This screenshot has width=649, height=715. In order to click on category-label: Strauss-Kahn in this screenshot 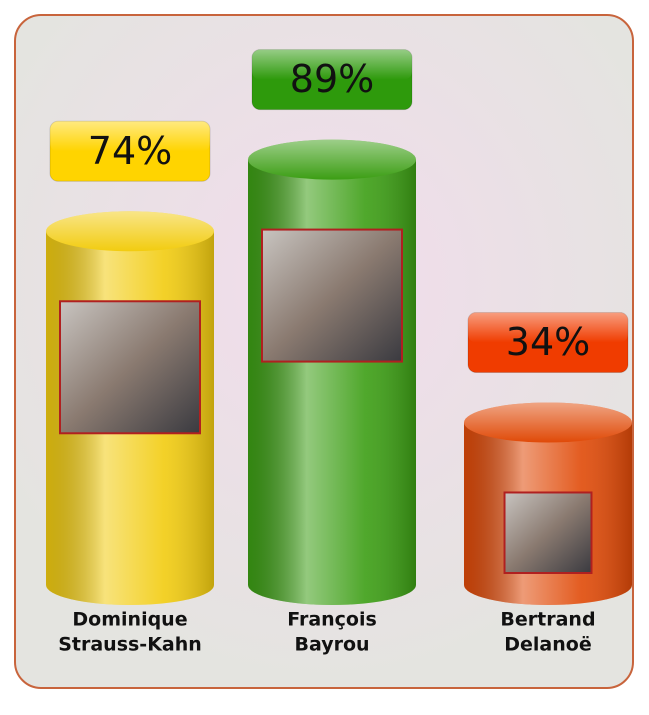, I will do `click(130, 645)`.